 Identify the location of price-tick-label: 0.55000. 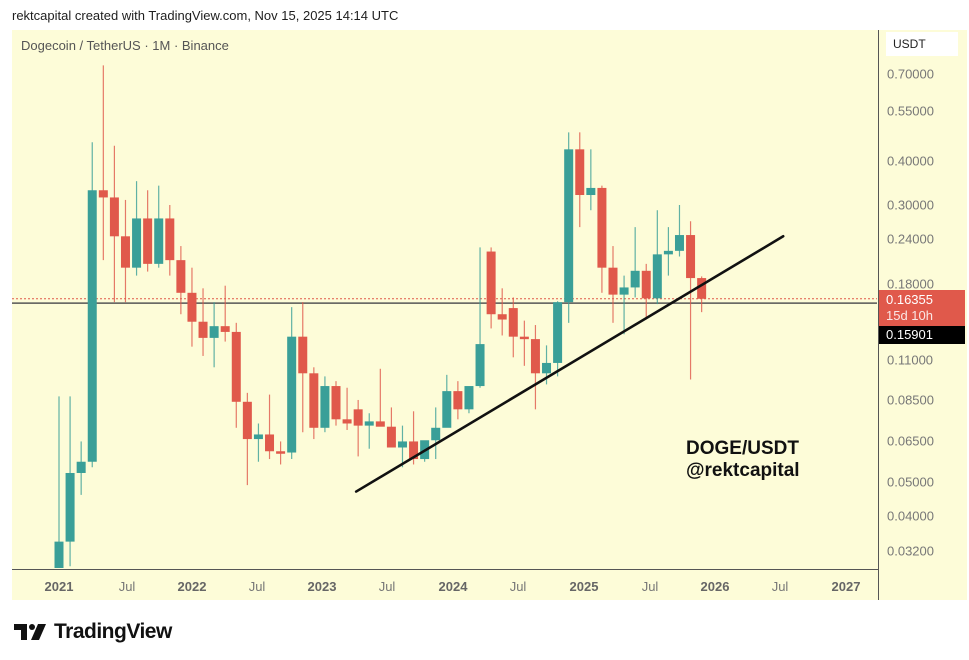
(910, 111).